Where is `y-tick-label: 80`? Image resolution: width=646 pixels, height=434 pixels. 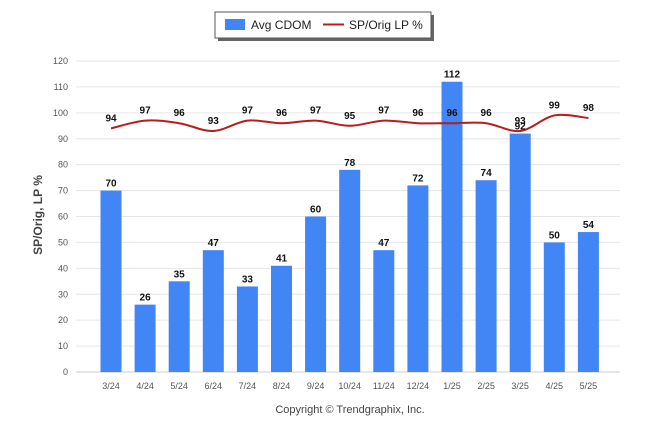
y-tick-label: 80 is located at coordinates (63, 165).